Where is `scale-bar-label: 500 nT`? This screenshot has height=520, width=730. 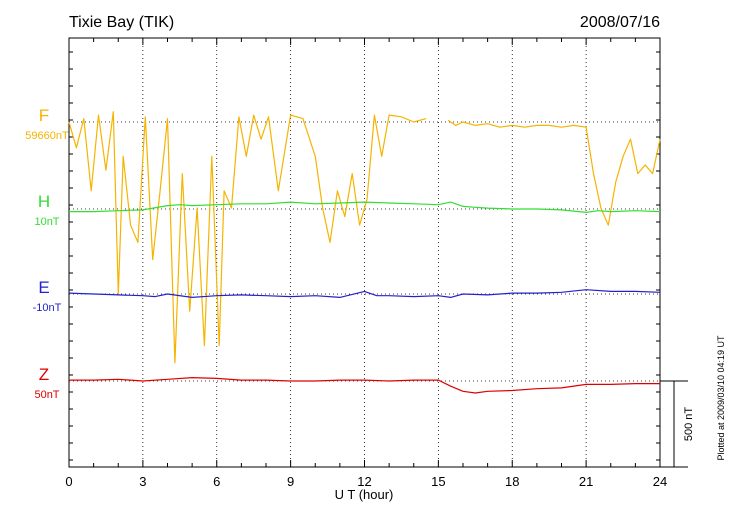
scale-bar-label: 500 nT is located at coordinates (689, 424).